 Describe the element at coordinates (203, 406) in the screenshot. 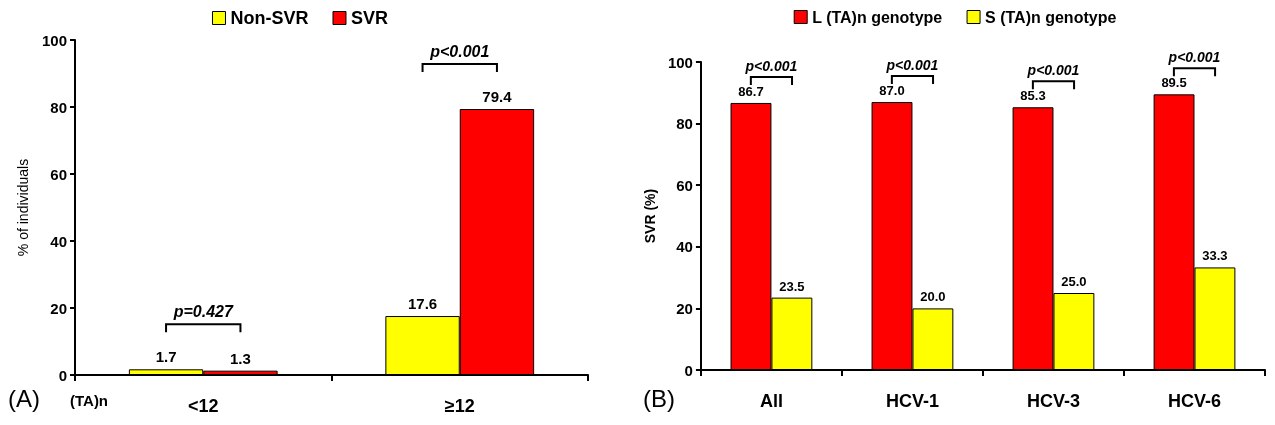

I see `x-tick-label: <12` at that location.